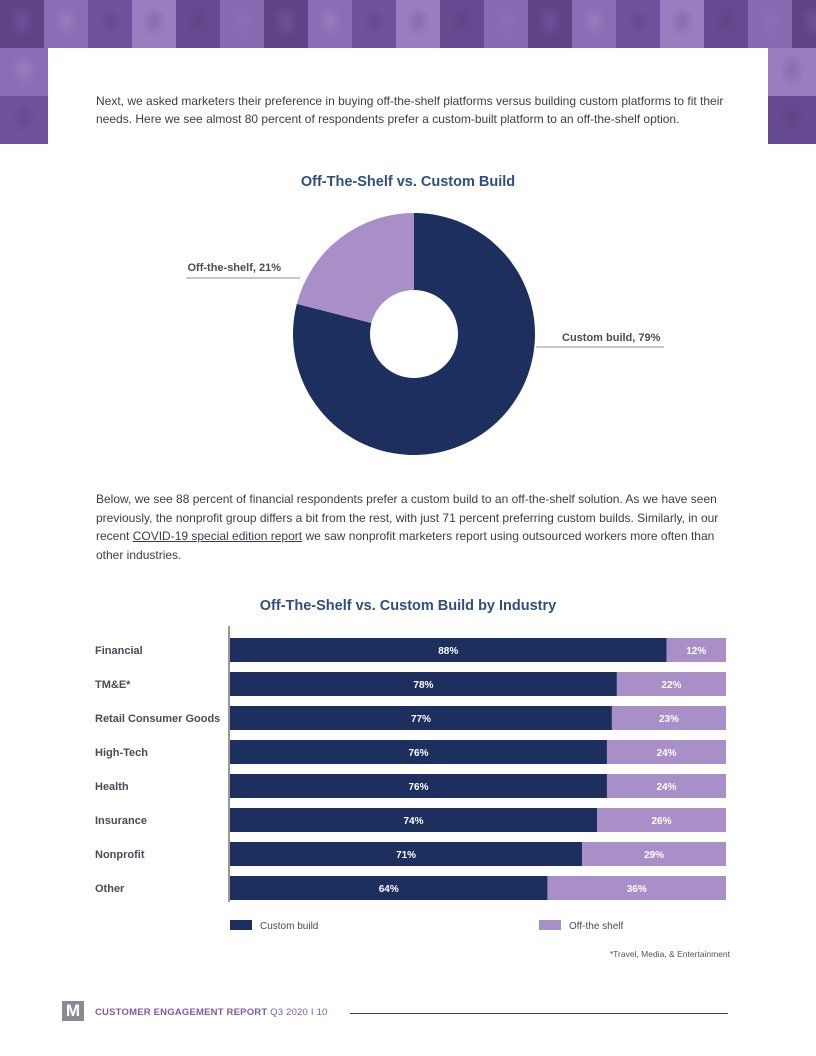 The width and height of the screenshot is (816, 1056). What do you see at coordinates (121, 753) in the screenshot?
I see `bar-category-label: High-Tech` at bounding box center [121, 753].